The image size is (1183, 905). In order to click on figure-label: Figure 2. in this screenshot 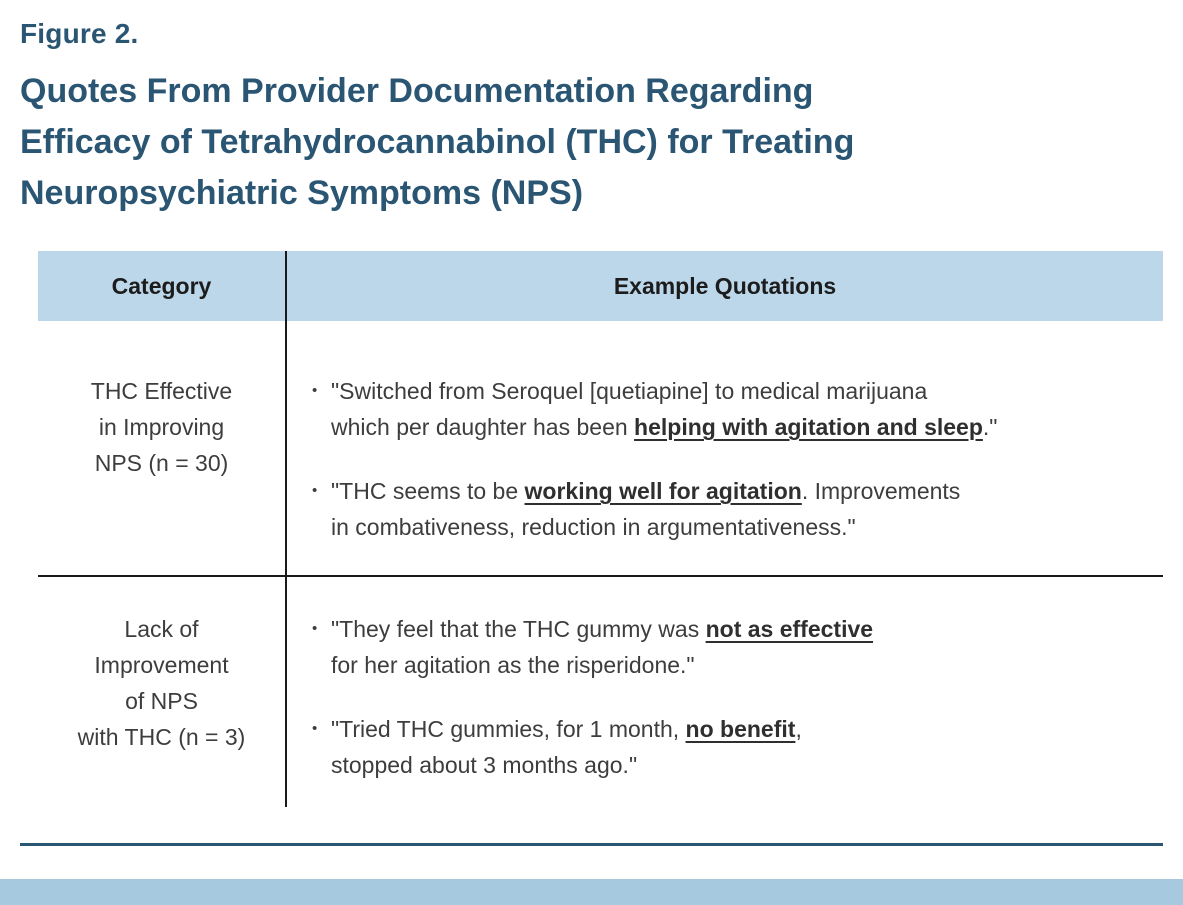, I will do `click(79, 33)`.